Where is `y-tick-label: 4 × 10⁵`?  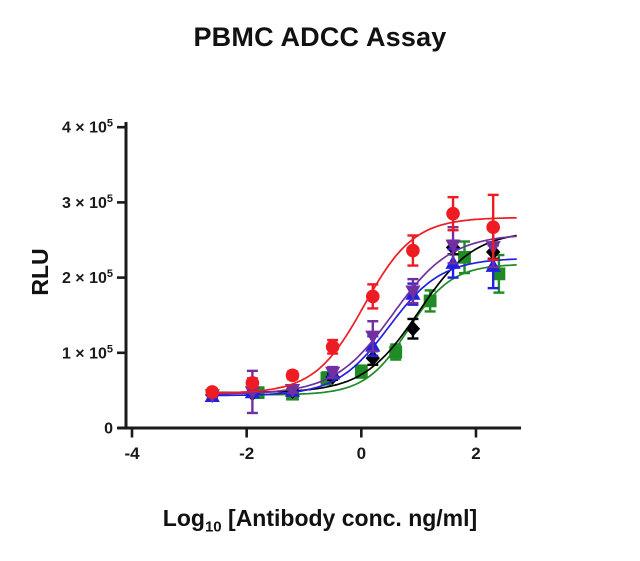 y-tick-label: 4 × 10⁵ is located at coordinates (87, 127).